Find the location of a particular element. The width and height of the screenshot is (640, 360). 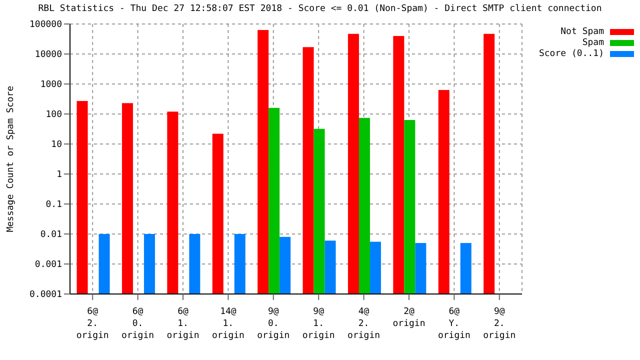

x-tick-label: 9@ 2. origin is located at coordinates (499, 324).